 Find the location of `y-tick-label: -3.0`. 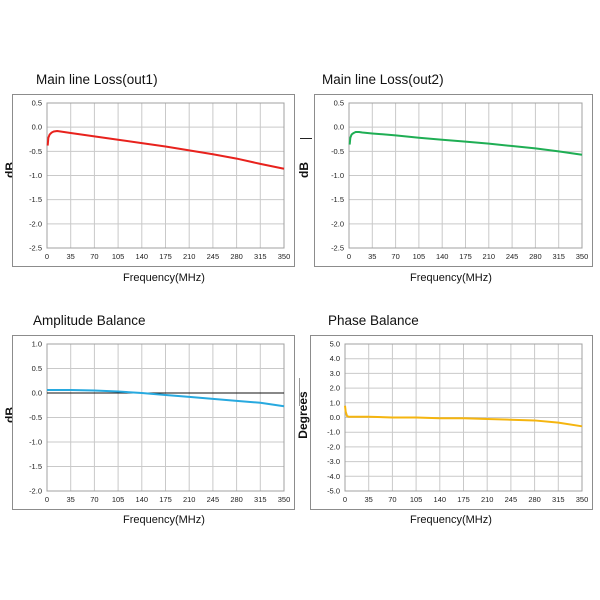

y-tick-label: -3.0 is located at coordinates (333, 461).